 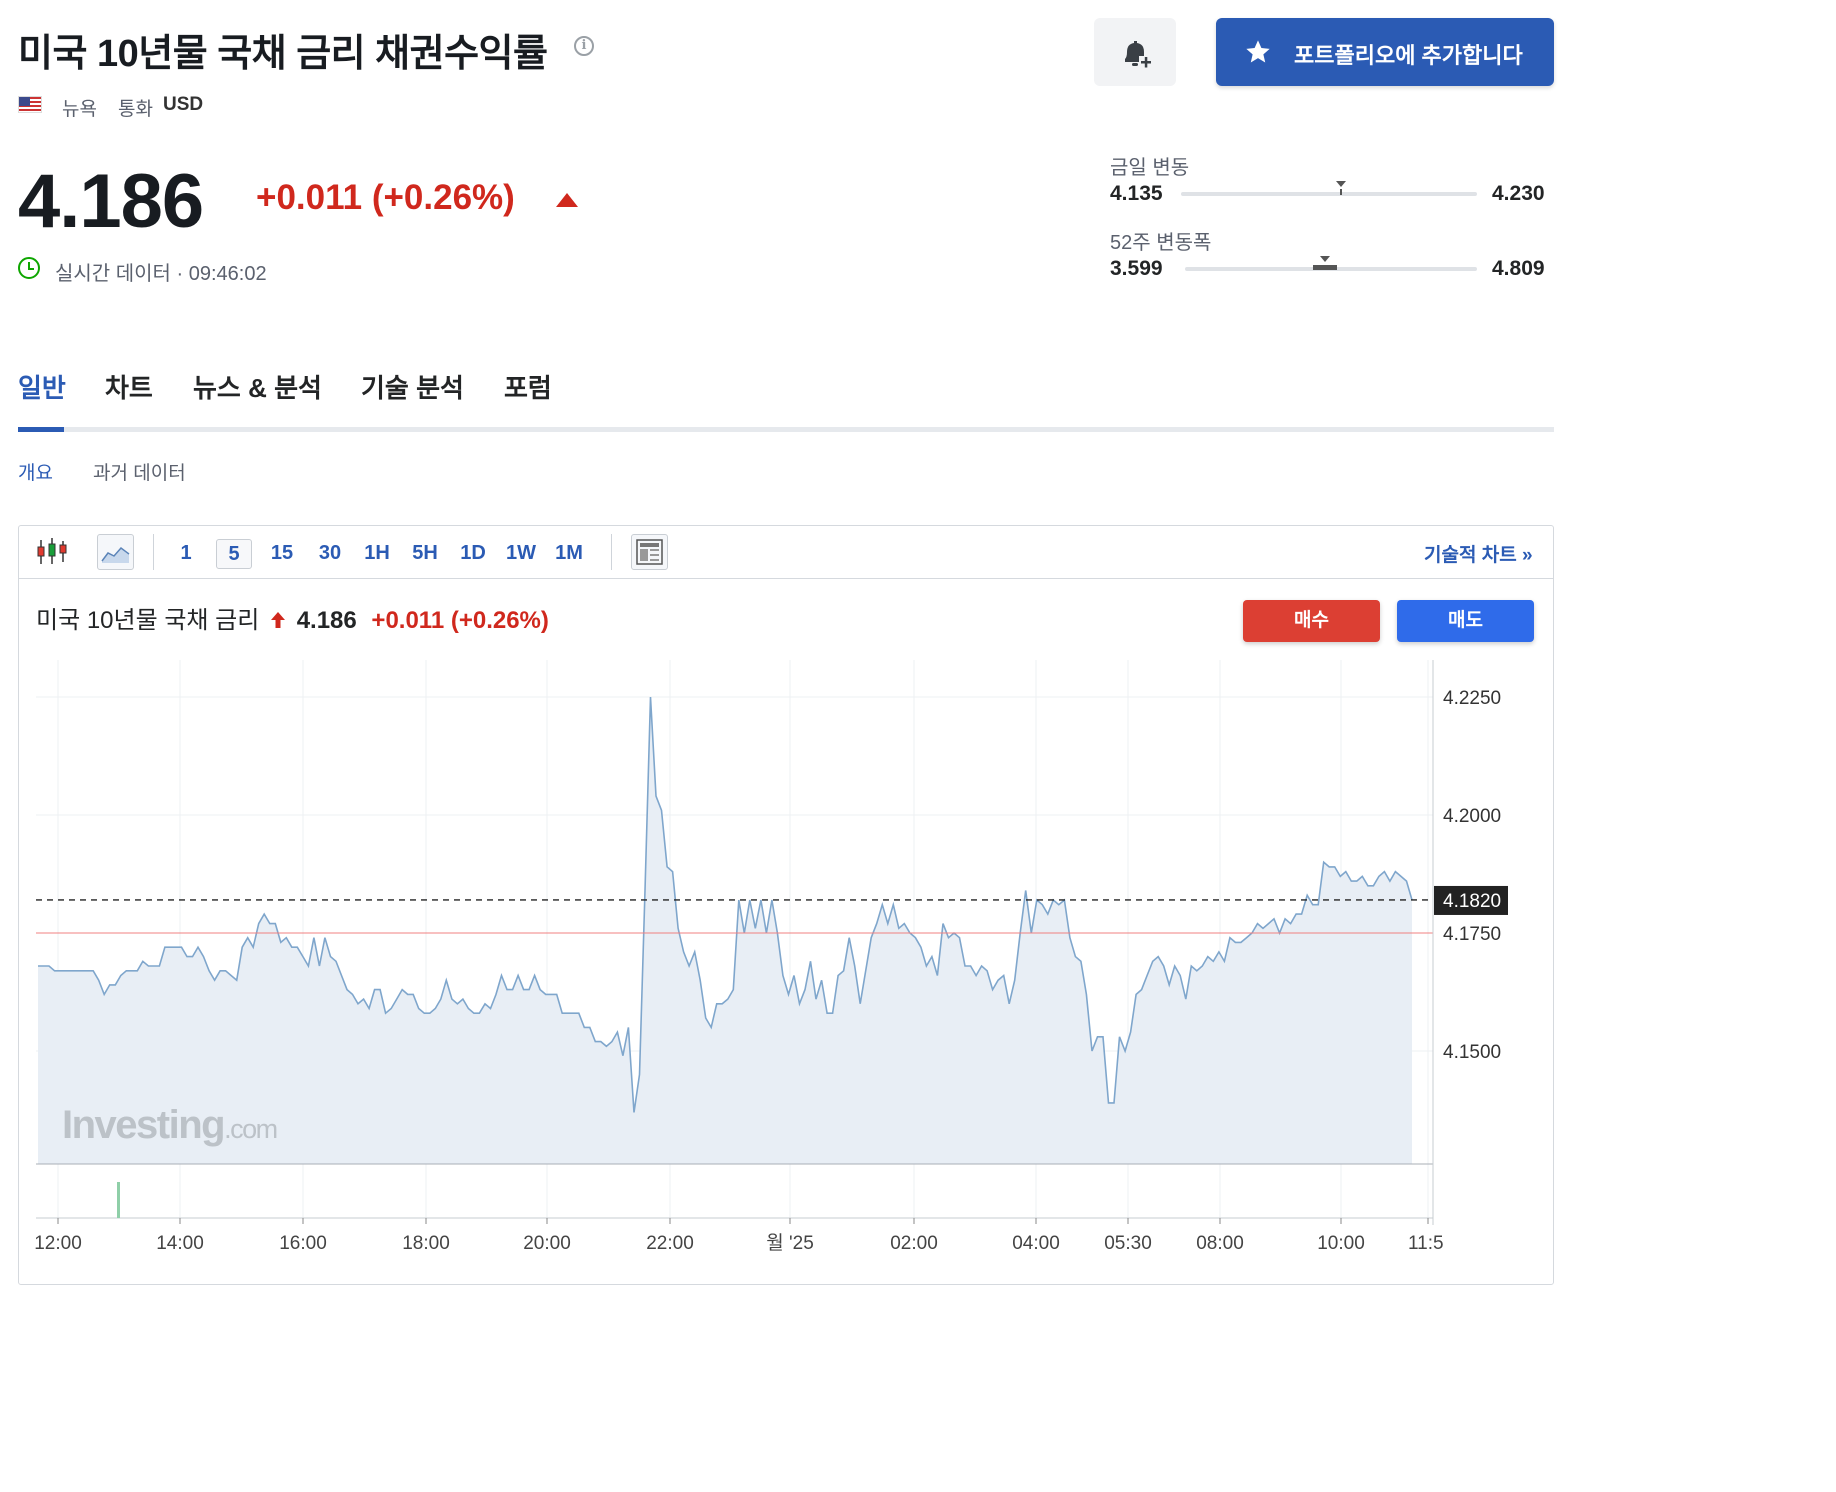 I want to click on x-tick-label: 12:00, so click(x=58, y=1243).